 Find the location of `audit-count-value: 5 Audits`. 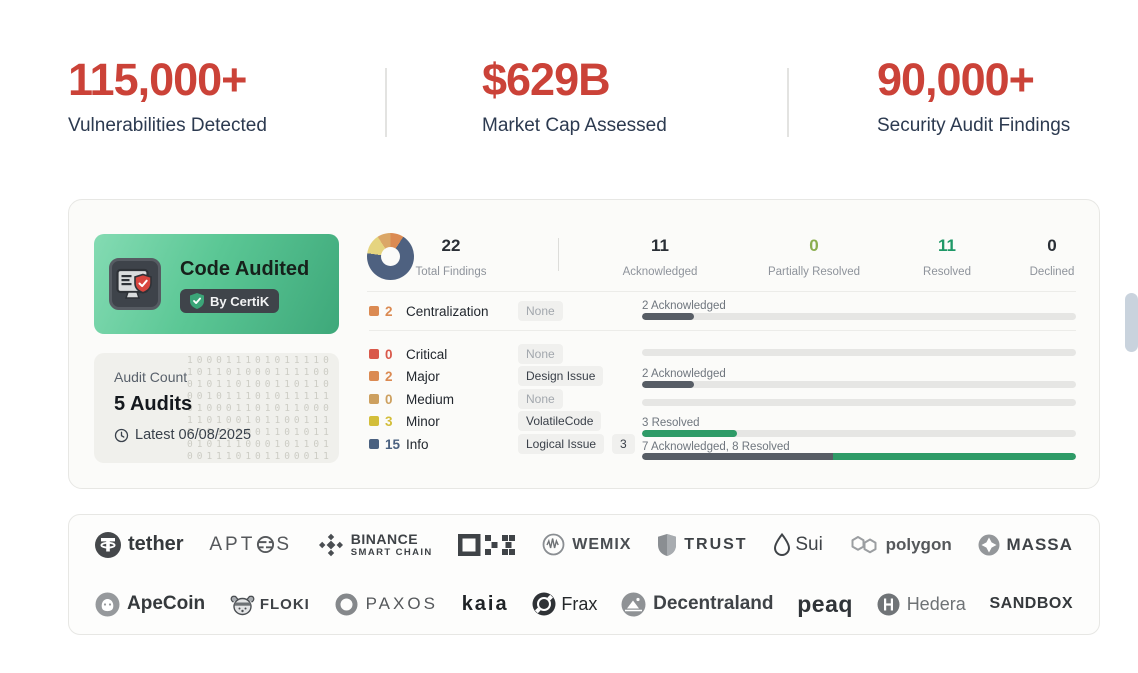

audit-count-value: 5 Audits is located at coordinates (153, 404).